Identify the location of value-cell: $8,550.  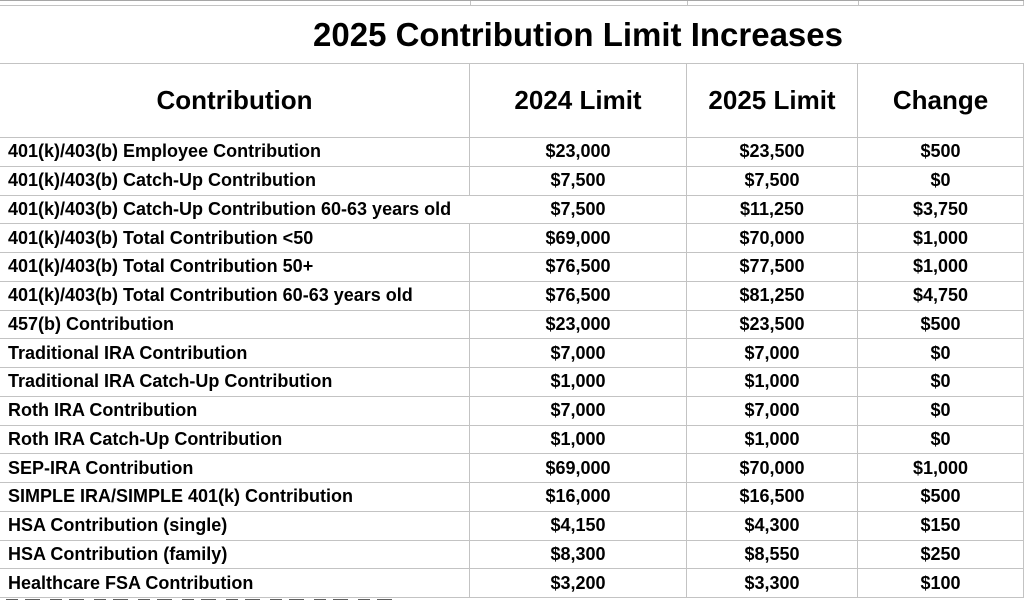
(772, 554).